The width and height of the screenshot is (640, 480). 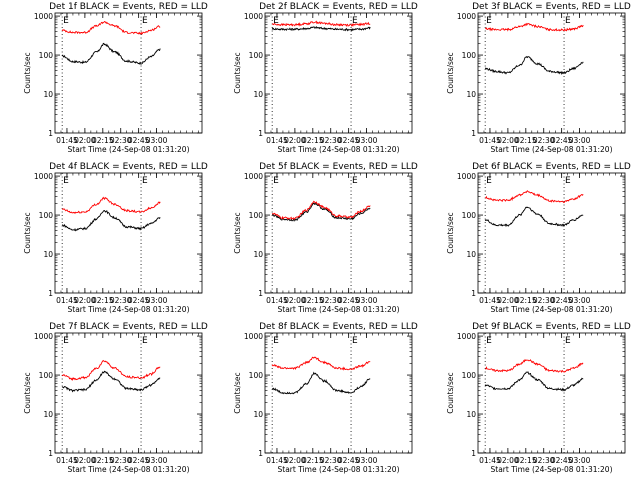 I want to click on chart-title: Det 1f BLACK = Events, RED = LLD, so click(x=128, y=7).